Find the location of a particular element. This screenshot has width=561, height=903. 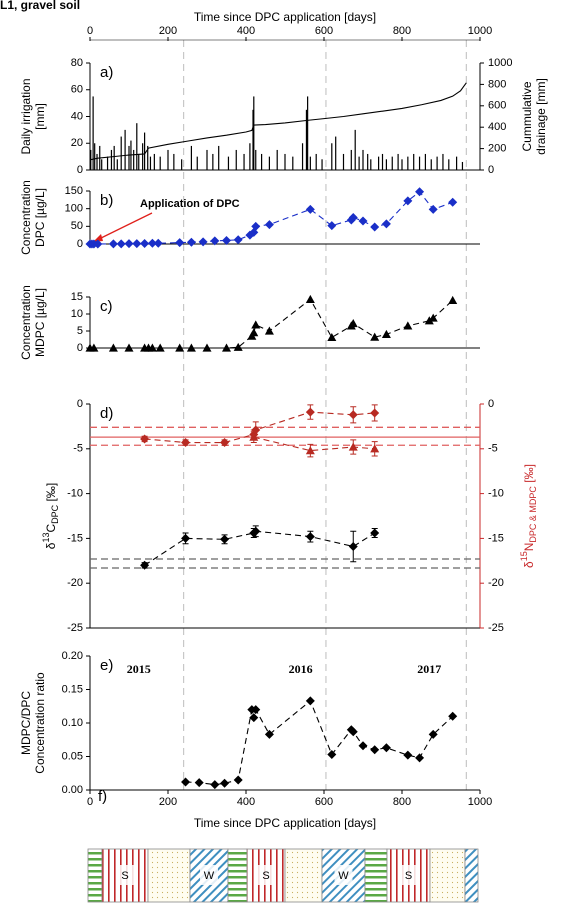

y-tick-label: 150 is located at coordinates (74, 191).